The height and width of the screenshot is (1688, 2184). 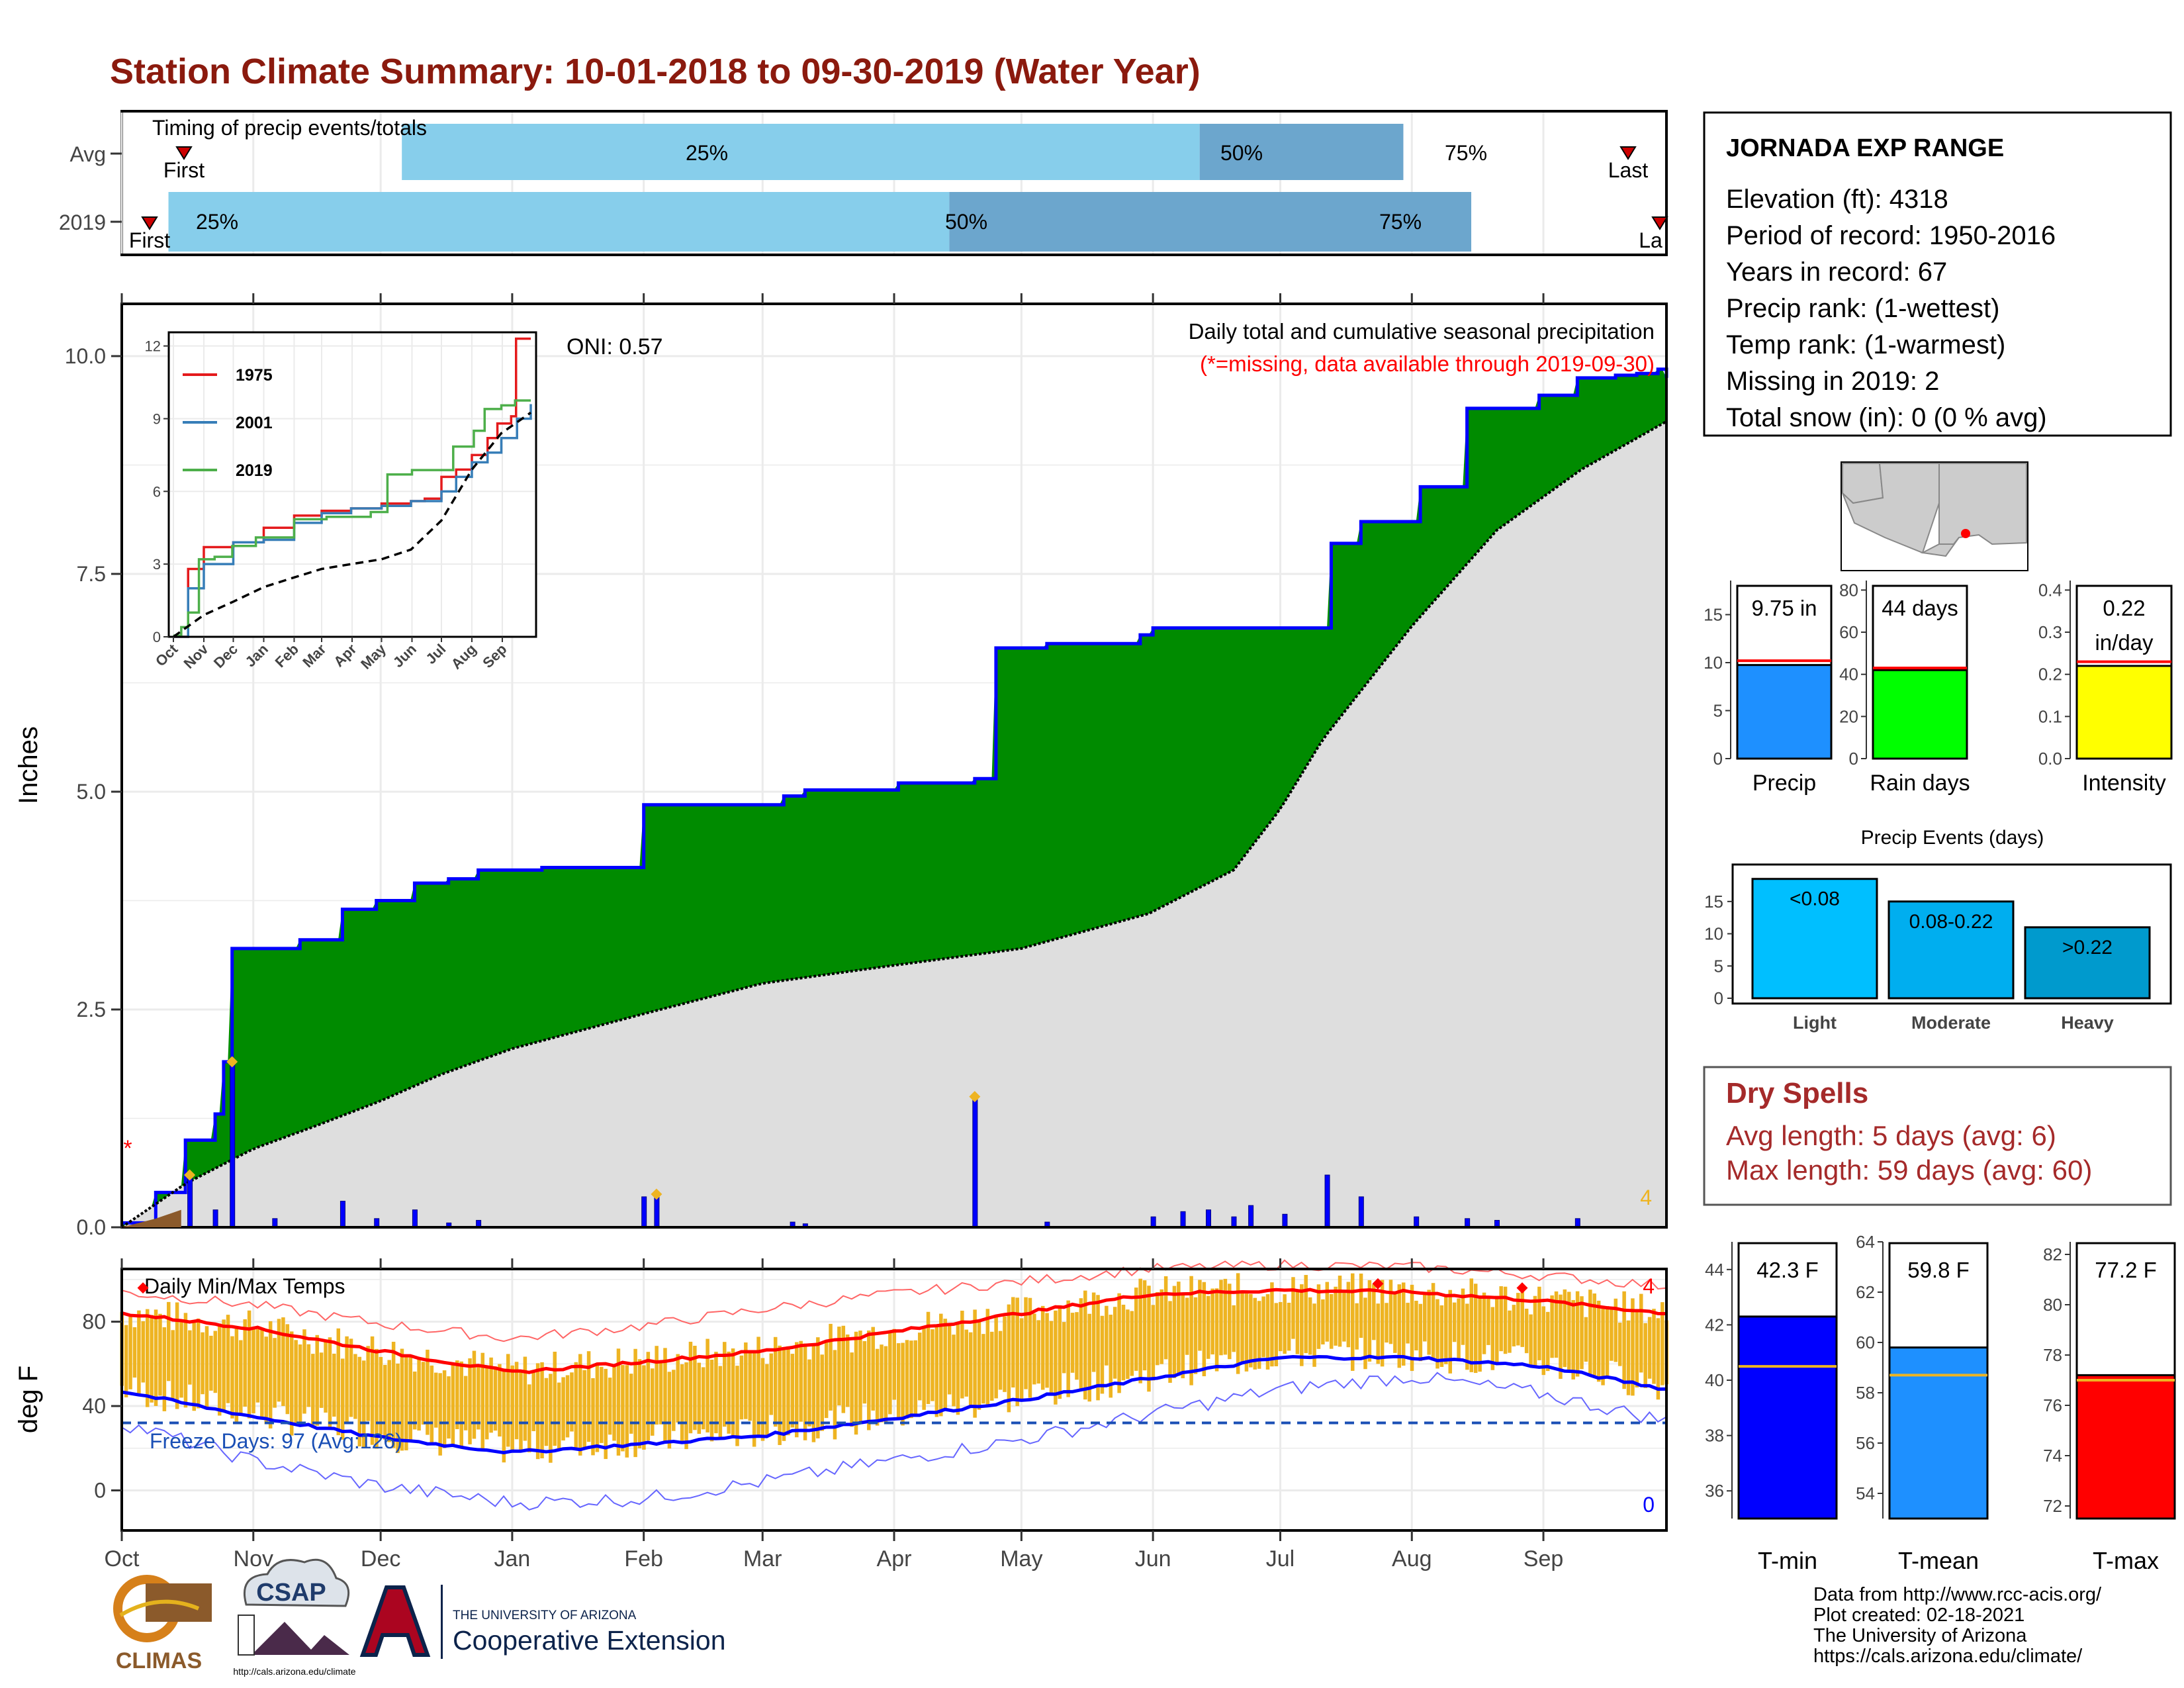 What do you see at coordinates (1866, 1493) in the screenshot?
I see `tmean-summary-y-tick-label: 54` at bounding box center [1866, 1493].